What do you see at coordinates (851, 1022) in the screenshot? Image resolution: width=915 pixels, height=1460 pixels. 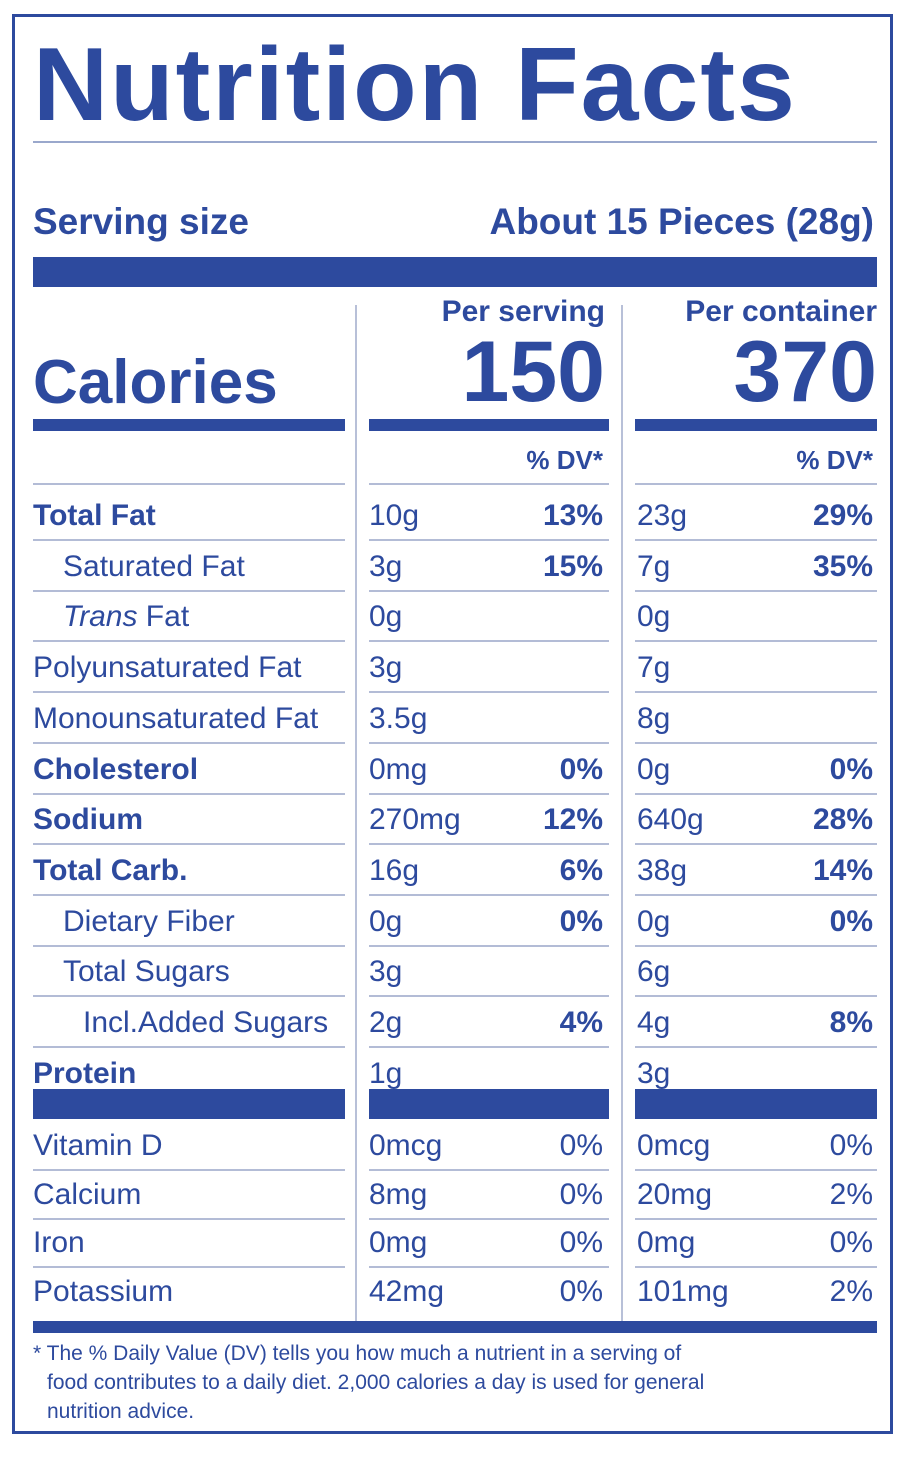 I see `container-dv: 8%` at bounding box center [851, 1022].